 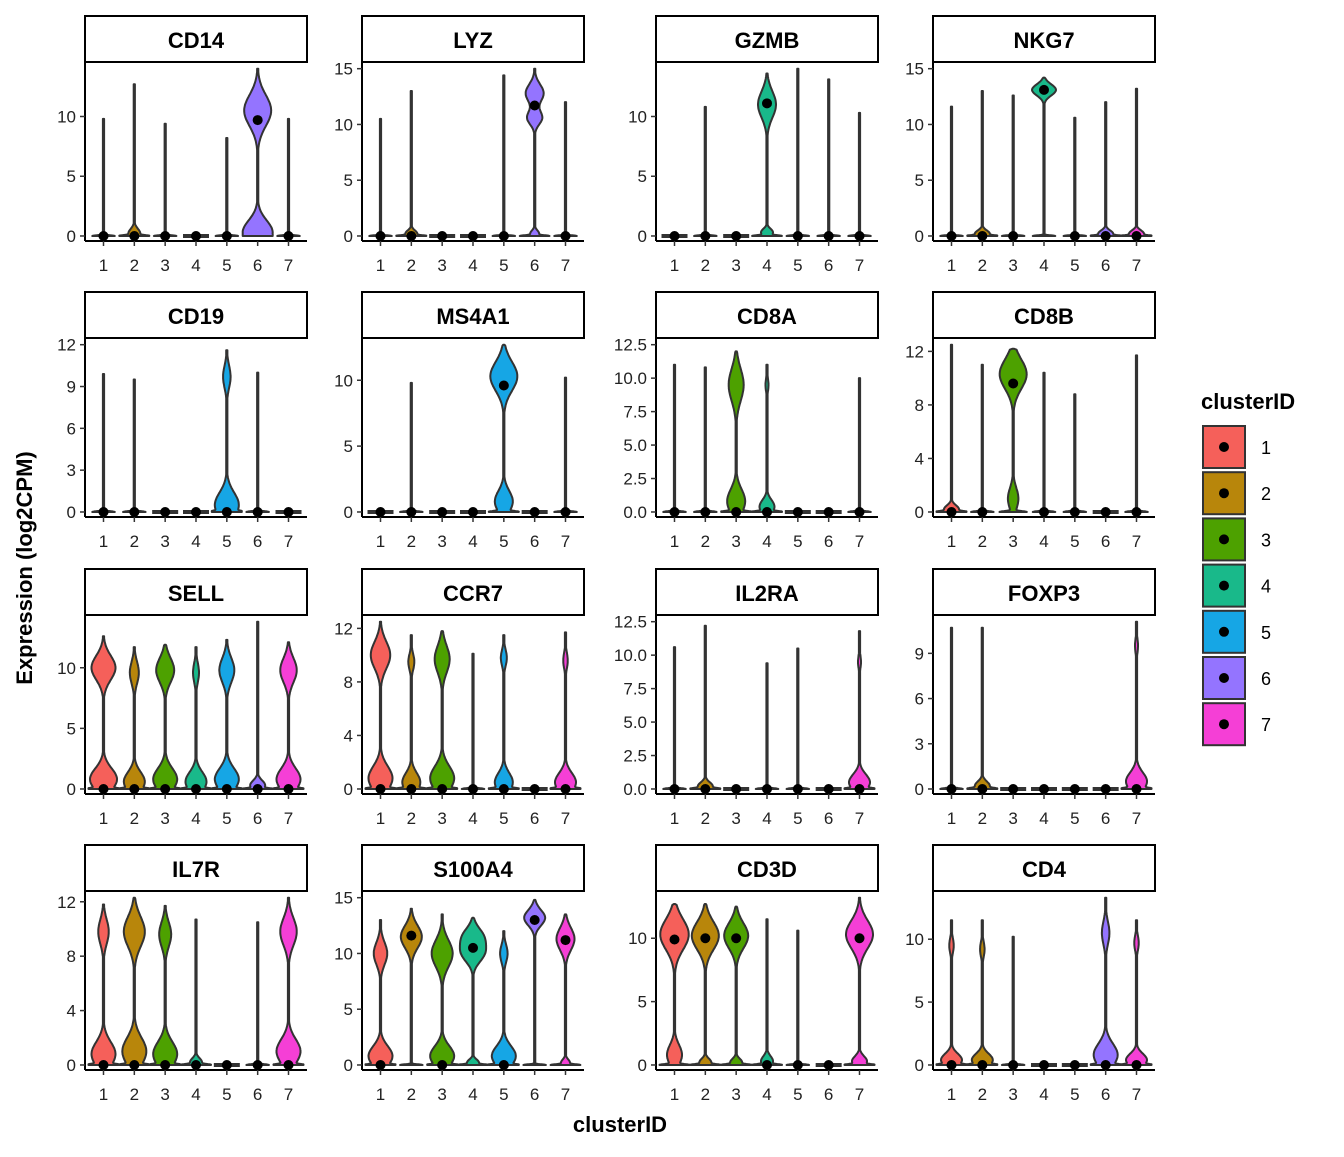 What do you see at coordinates (635, 412) in the screenshot?
I see `y-tick-label: 7.5` at bounding box center [635, 412].